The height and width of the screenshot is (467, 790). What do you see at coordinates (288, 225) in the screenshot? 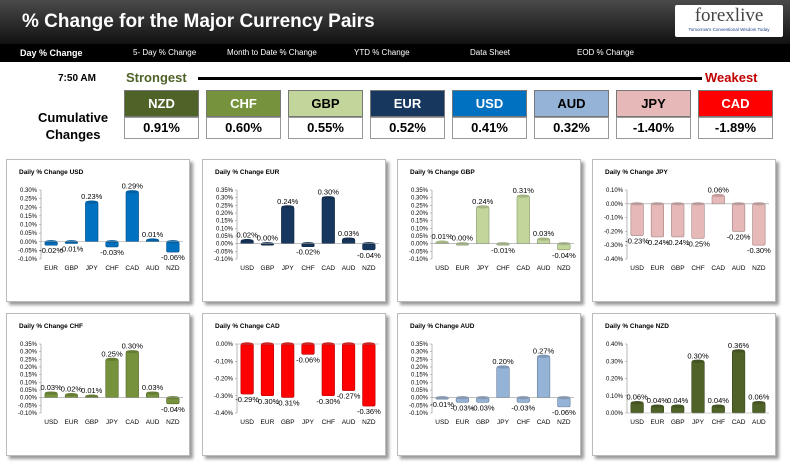
I see `eur-bar-jpy` at bounding box center [288, 225].